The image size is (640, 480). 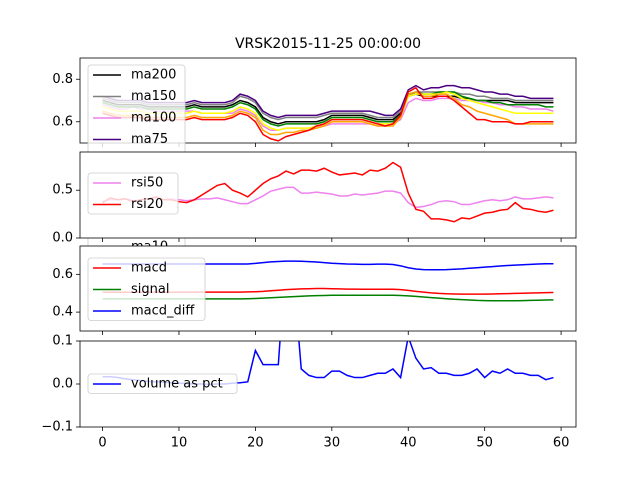 What do you see at coordinates (484, 443) in the screenshot?
I see `x-tick-label: 50` at bounding box center [484, 443].